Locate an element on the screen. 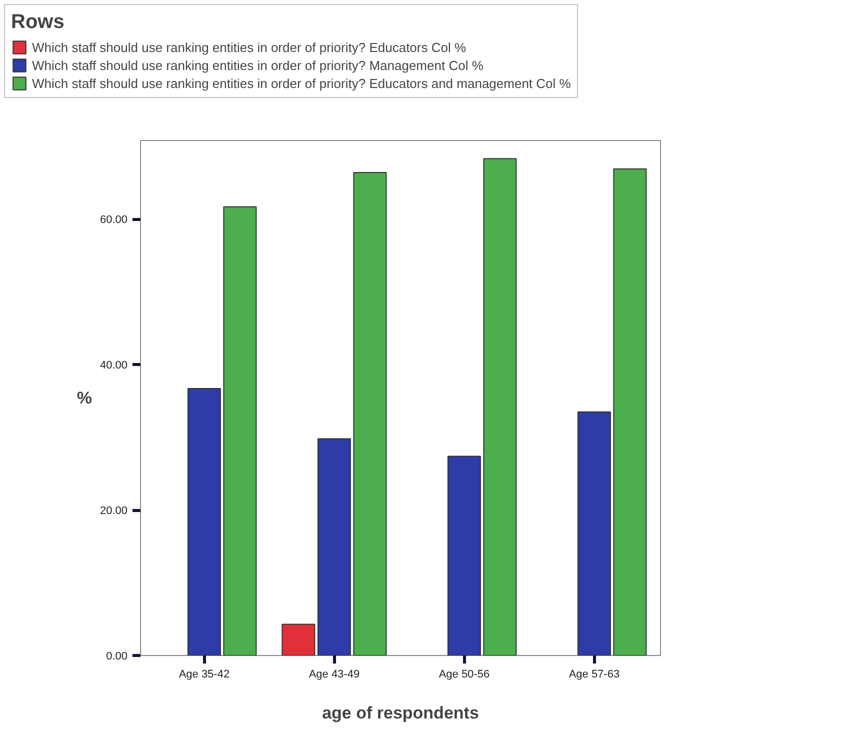 The height and width of the screenshot is (740, 855). legend-label: Which staff should use ranking entities in order of priority? Educators and management Col % is located at coordinates (301, 83).